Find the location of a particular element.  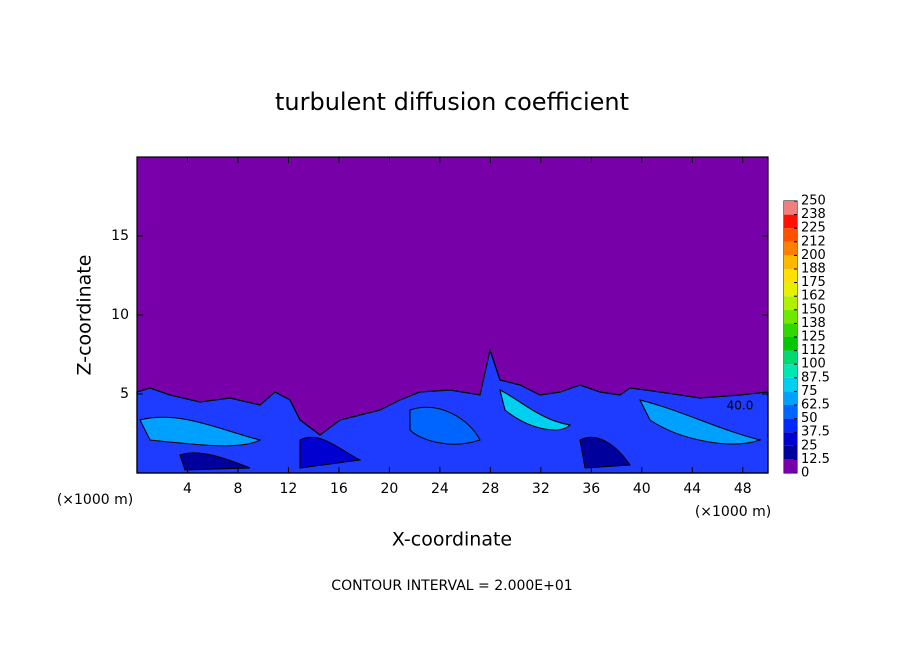

y-tick-label: 10 is located at coordinates (120, 315).